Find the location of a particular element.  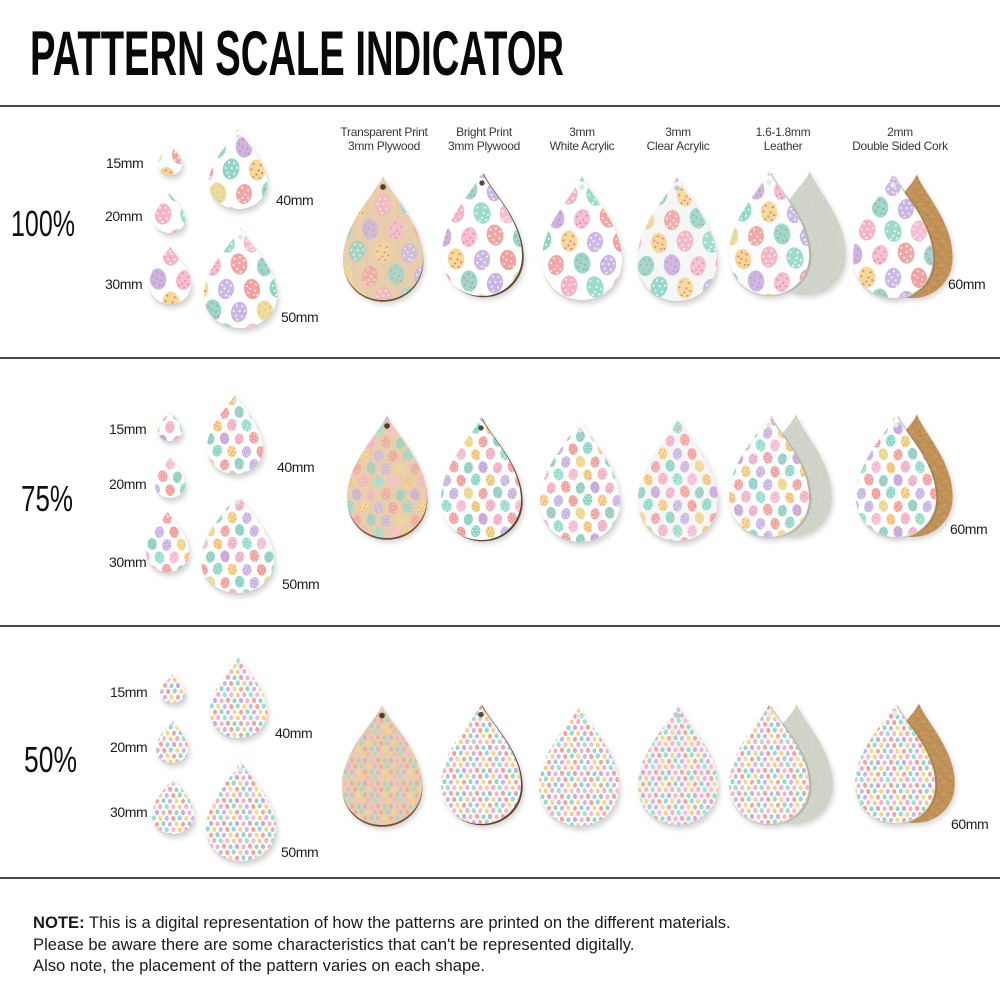

svg-text: 100% is located at coordinates (43, 223).